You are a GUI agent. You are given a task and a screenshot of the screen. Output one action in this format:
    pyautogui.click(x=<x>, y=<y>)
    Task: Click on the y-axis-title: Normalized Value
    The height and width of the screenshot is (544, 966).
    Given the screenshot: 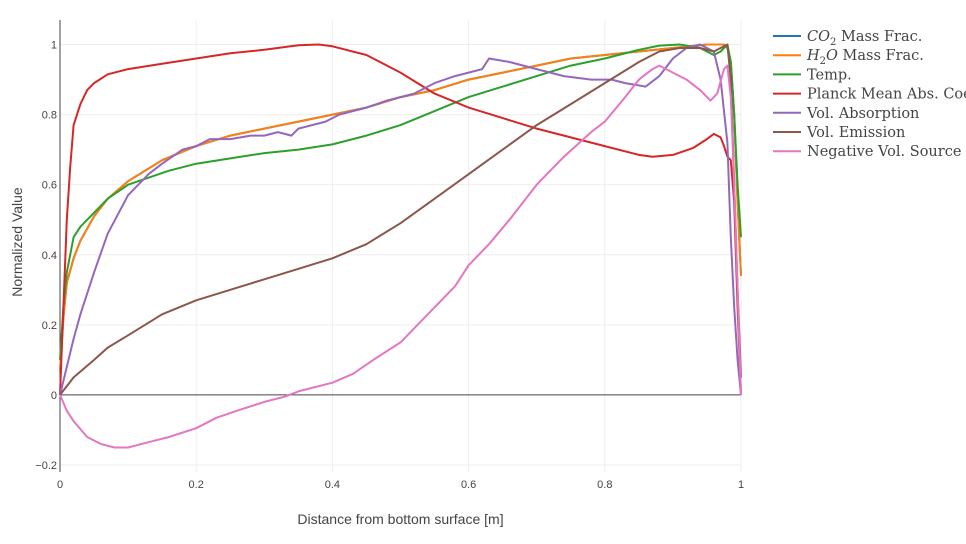 What is the action you would take?
    pyautogui.click(x=17, y=242)
    